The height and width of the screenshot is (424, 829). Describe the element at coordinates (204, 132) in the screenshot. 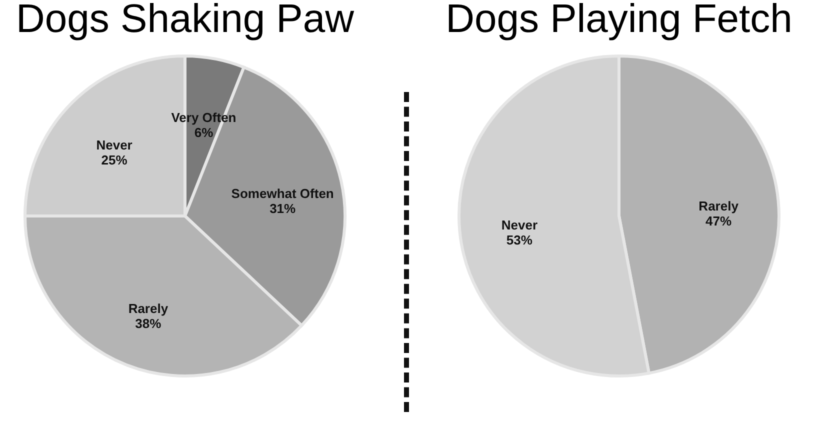

I see `data-label: 6%` at that location.